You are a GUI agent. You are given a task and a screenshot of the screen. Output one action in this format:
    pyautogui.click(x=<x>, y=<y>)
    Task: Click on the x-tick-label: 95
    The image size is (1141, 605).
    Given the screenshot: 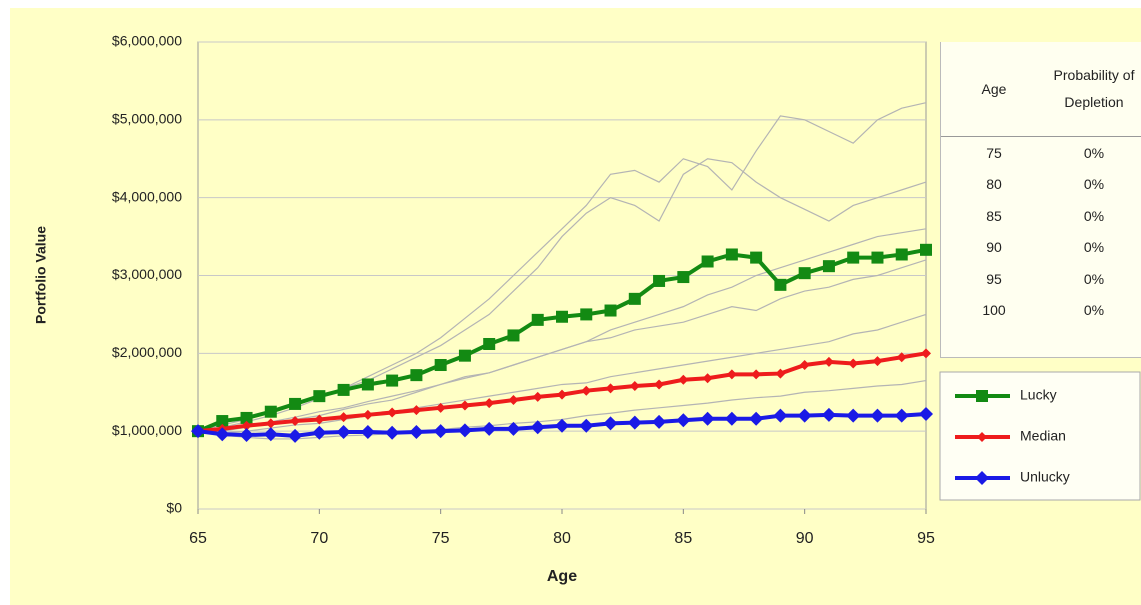 What is the action you would take?
    pyautogui.click(x=926, y=538)
    